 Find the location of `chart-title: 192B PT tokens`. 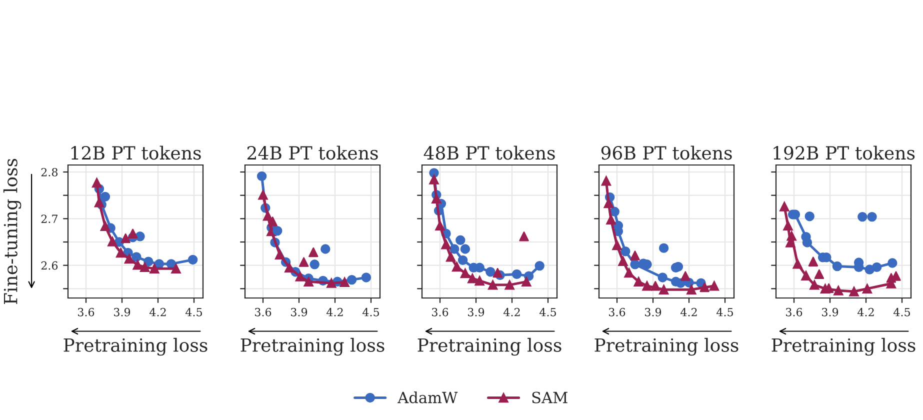

chart-title: 192B PT tokens is located at coordinates (844, 153).